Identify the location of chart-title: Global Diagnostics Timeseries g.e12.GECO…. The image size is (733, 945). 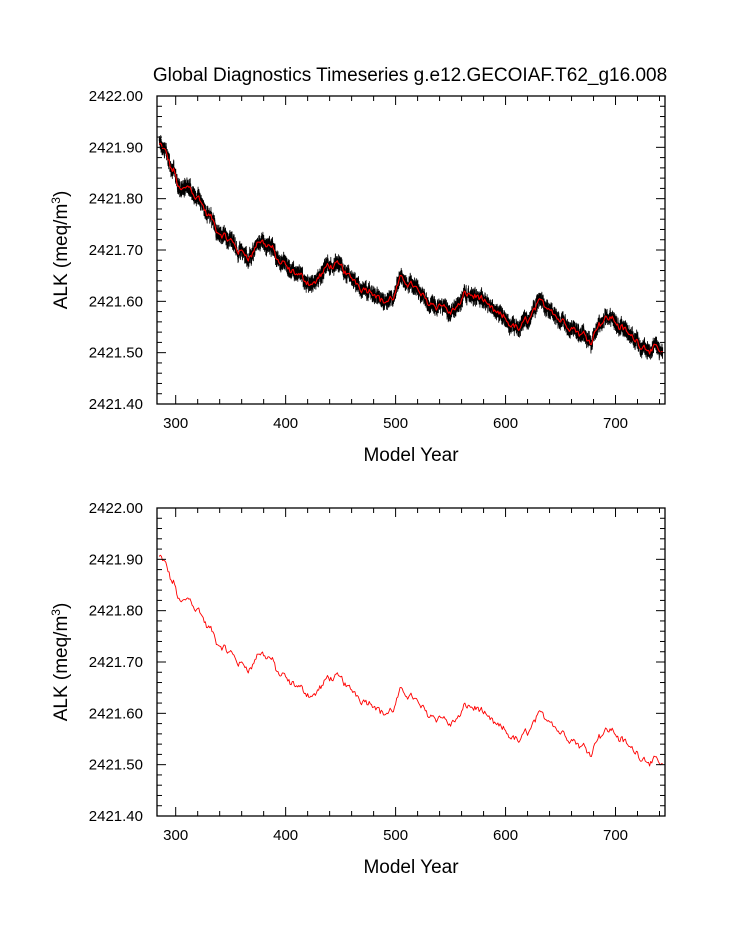
(410, 75).